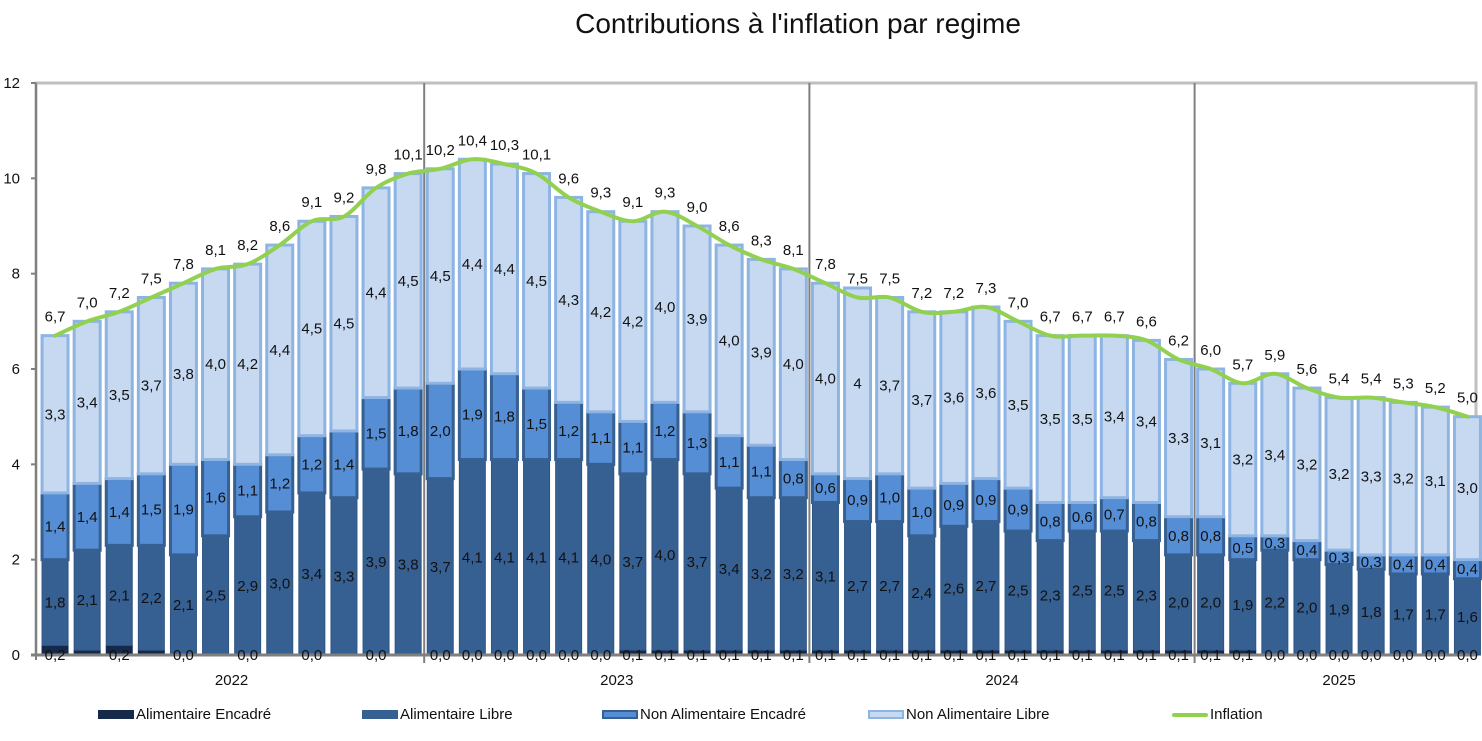 The height and width of the screenshot is (741, 1482). I want to click on data-label-non-alimentaire-encadr-: 1,9, so click(183, 510).